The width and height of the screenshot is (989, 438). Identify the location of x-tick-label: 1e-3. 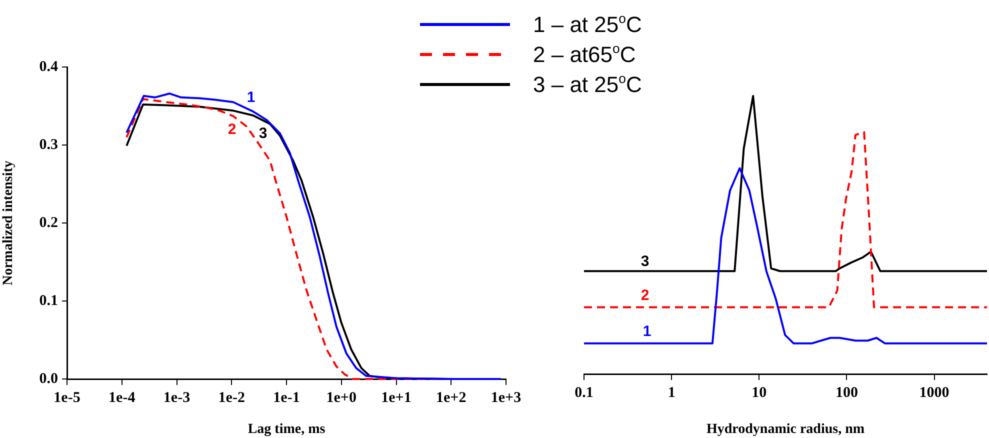
(176, 398).